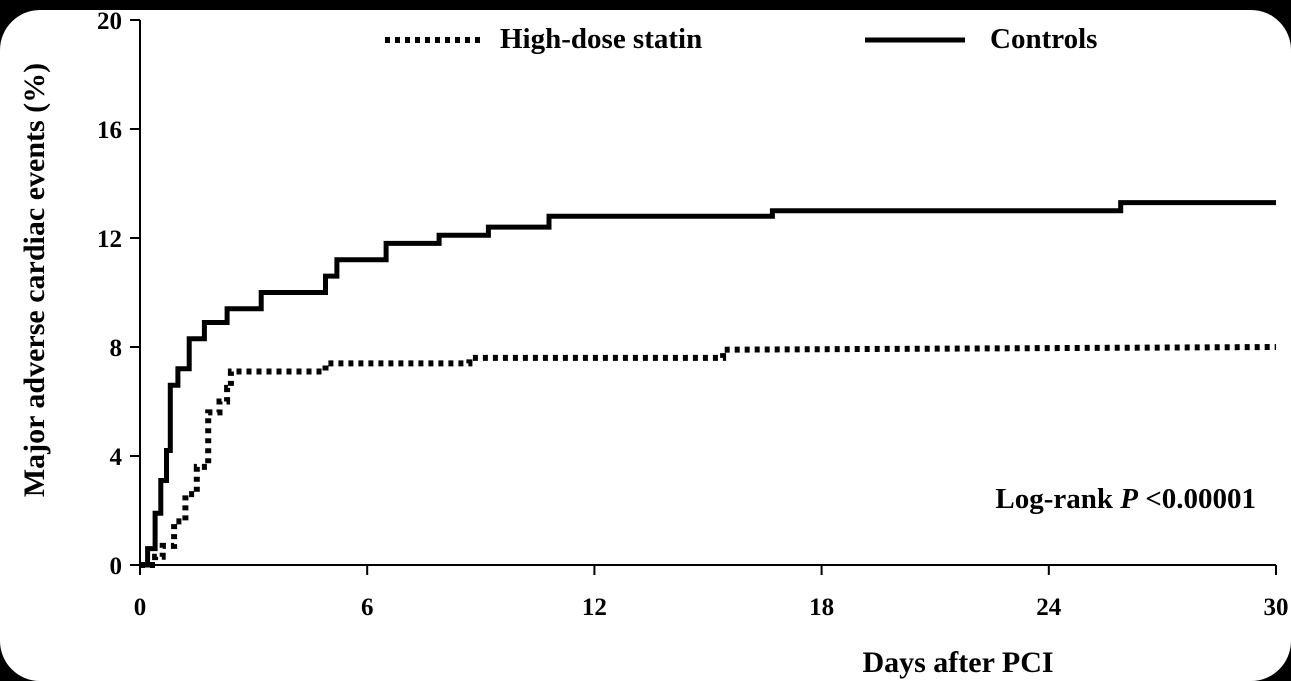 This screenshot has width=1291, height=681. Describe the element at coordinates (1057, 499) in the screenshot. I see `annotation-prefix: Log-rank` at that location.